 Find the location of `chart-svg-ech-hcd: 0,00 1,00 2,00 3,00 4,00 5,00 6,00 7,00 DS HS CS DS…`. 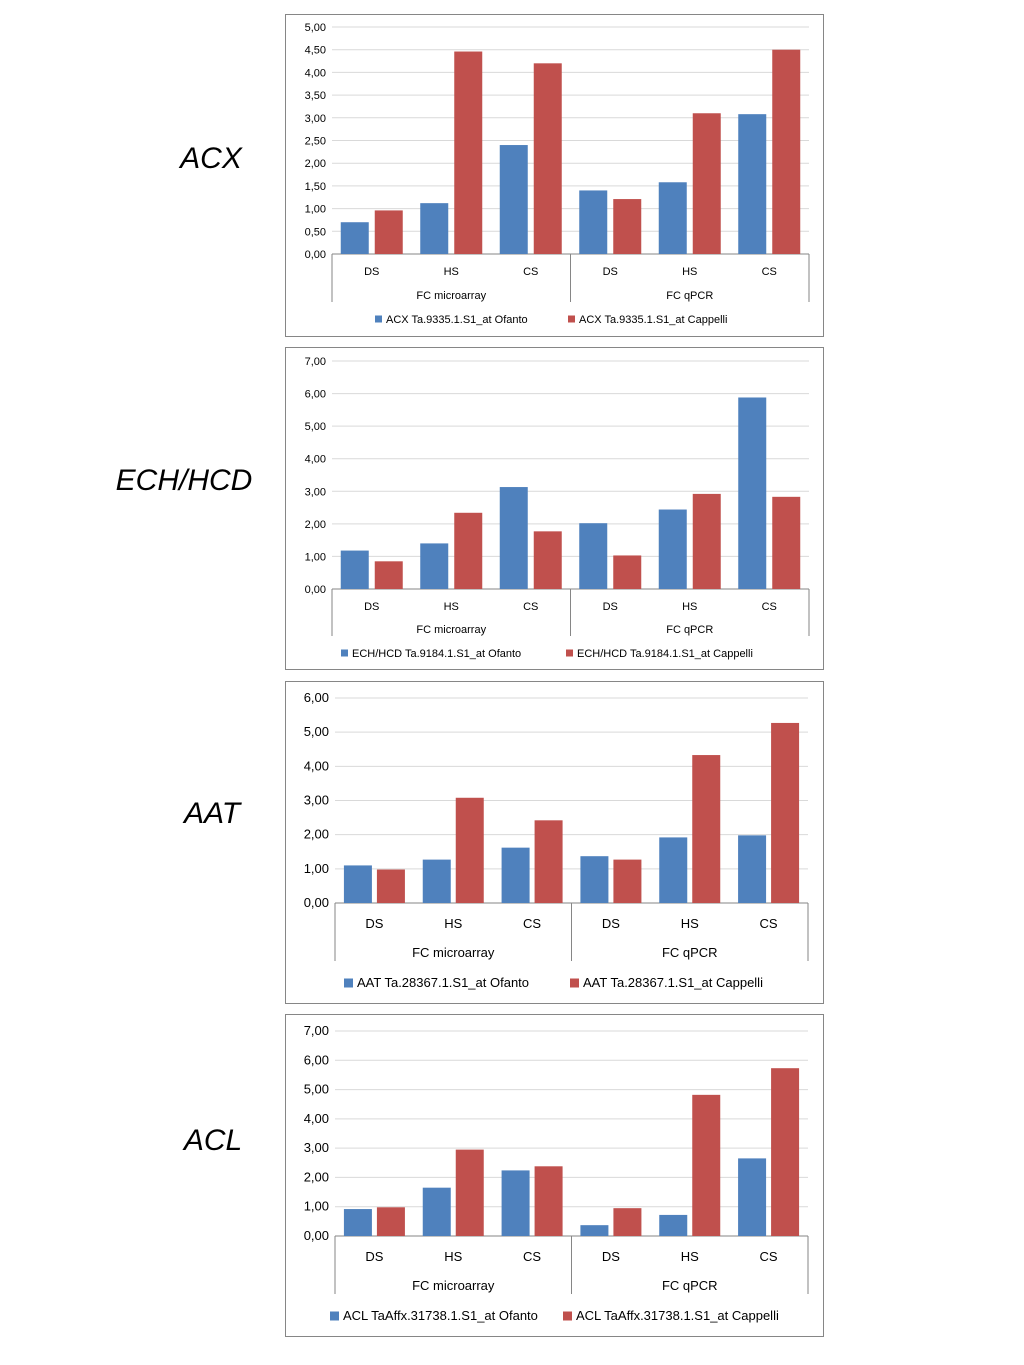

chart-svg-ech-hcd: 0,00 1,00 2,00 3,00 4,00 5,00 6,00 7,00 DS HS CS DS… is located at coordinates (557, 508).